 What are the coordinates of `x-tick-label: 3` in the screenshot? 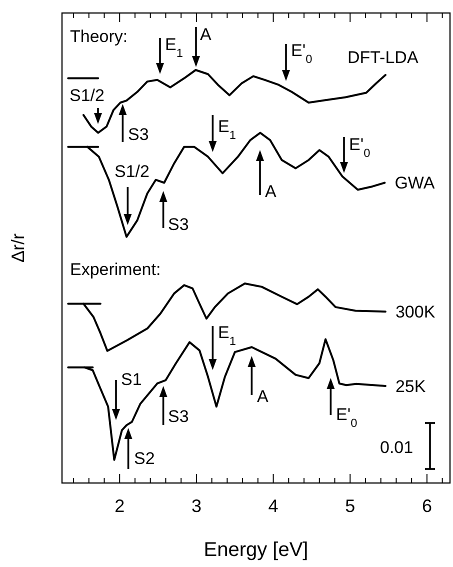 It's located at (196, 506).